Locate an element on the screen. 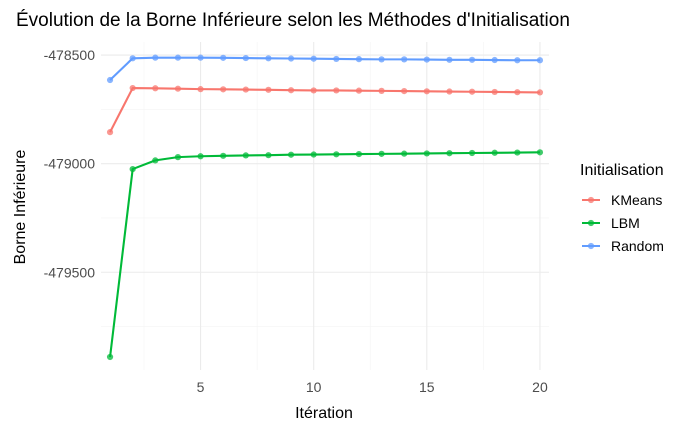 This screenshot has height=432, width=700. legend-item-lbm: LBM is located at coordinates (611, 223).